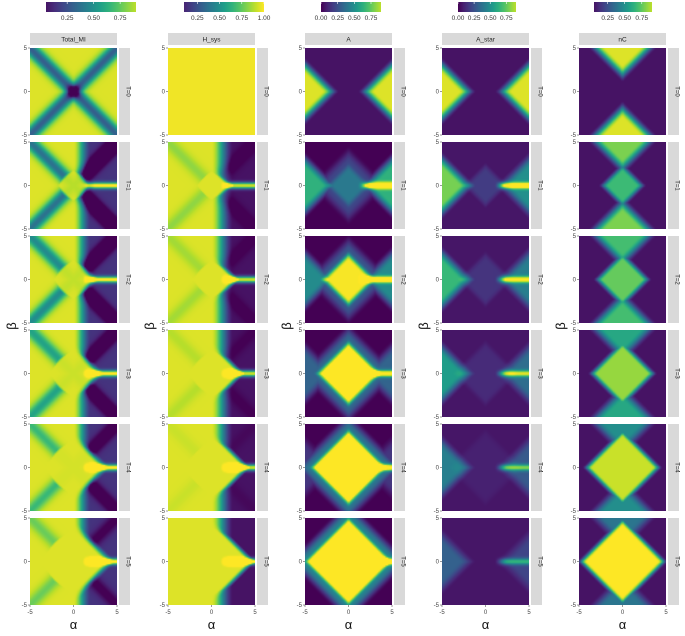  What do you see at coordinates (540, 91) in the screenshot?
I see `facet-strip-label: T=0` at bounding box center [540, 91].